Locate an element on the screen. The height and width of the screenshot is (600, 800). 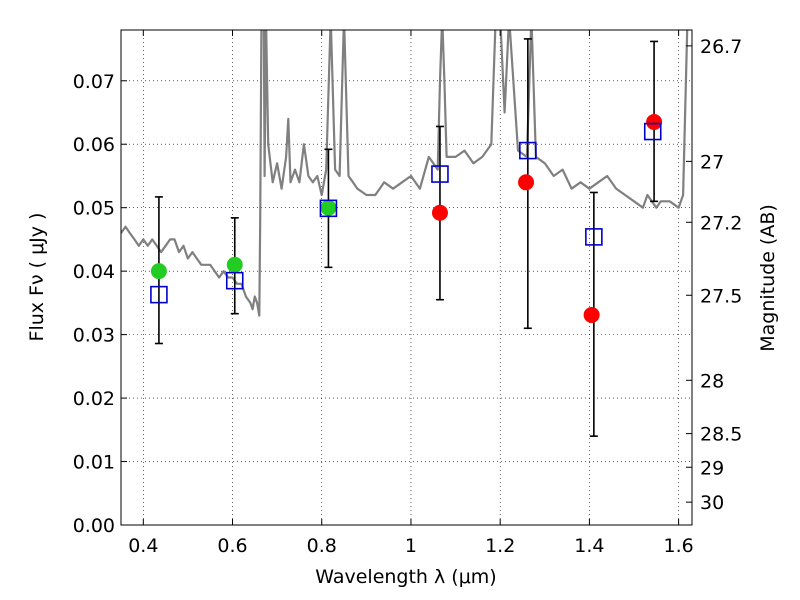
red-points is located at coordinates (547, 218).